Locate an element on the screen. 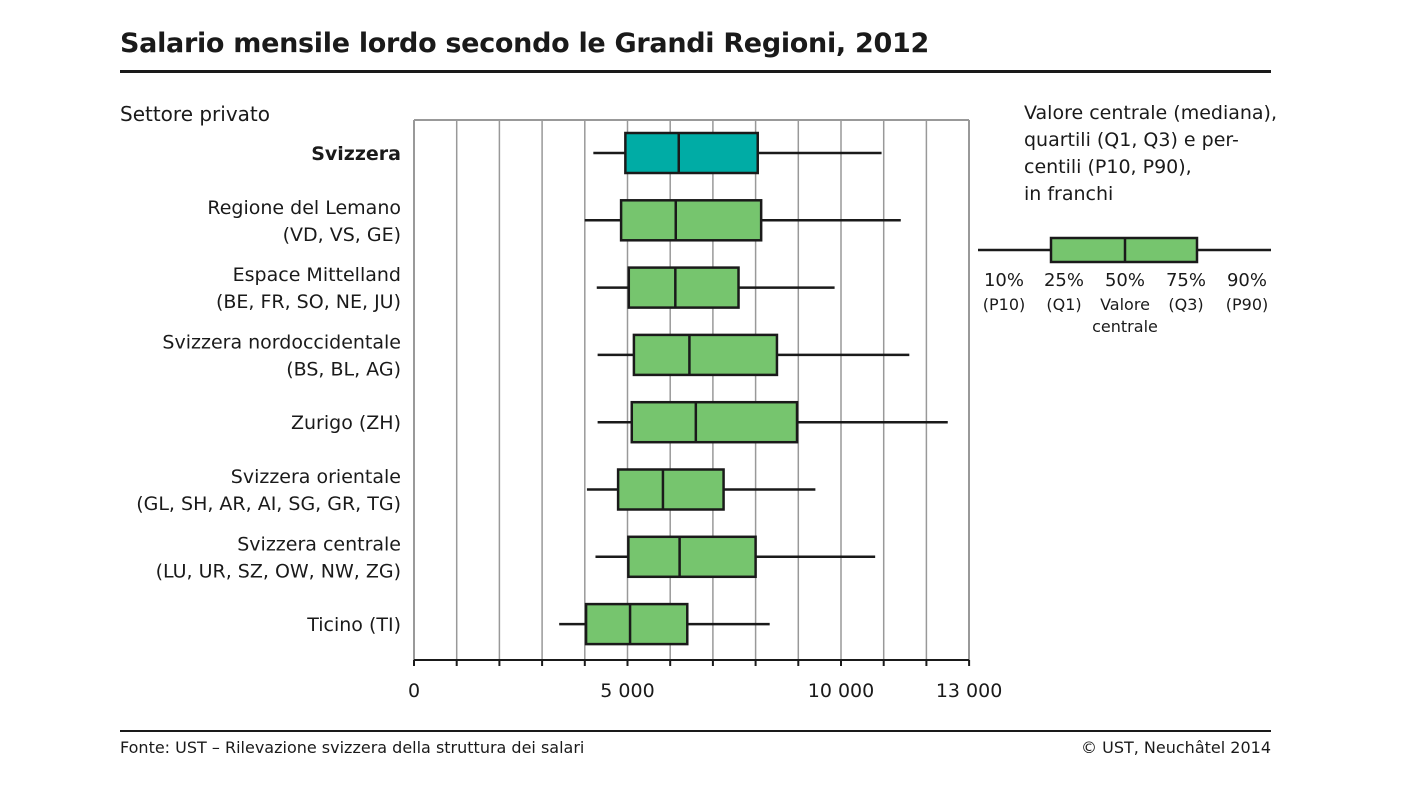  x-tick-label: 10 000 is located at coordinates (841, 691).